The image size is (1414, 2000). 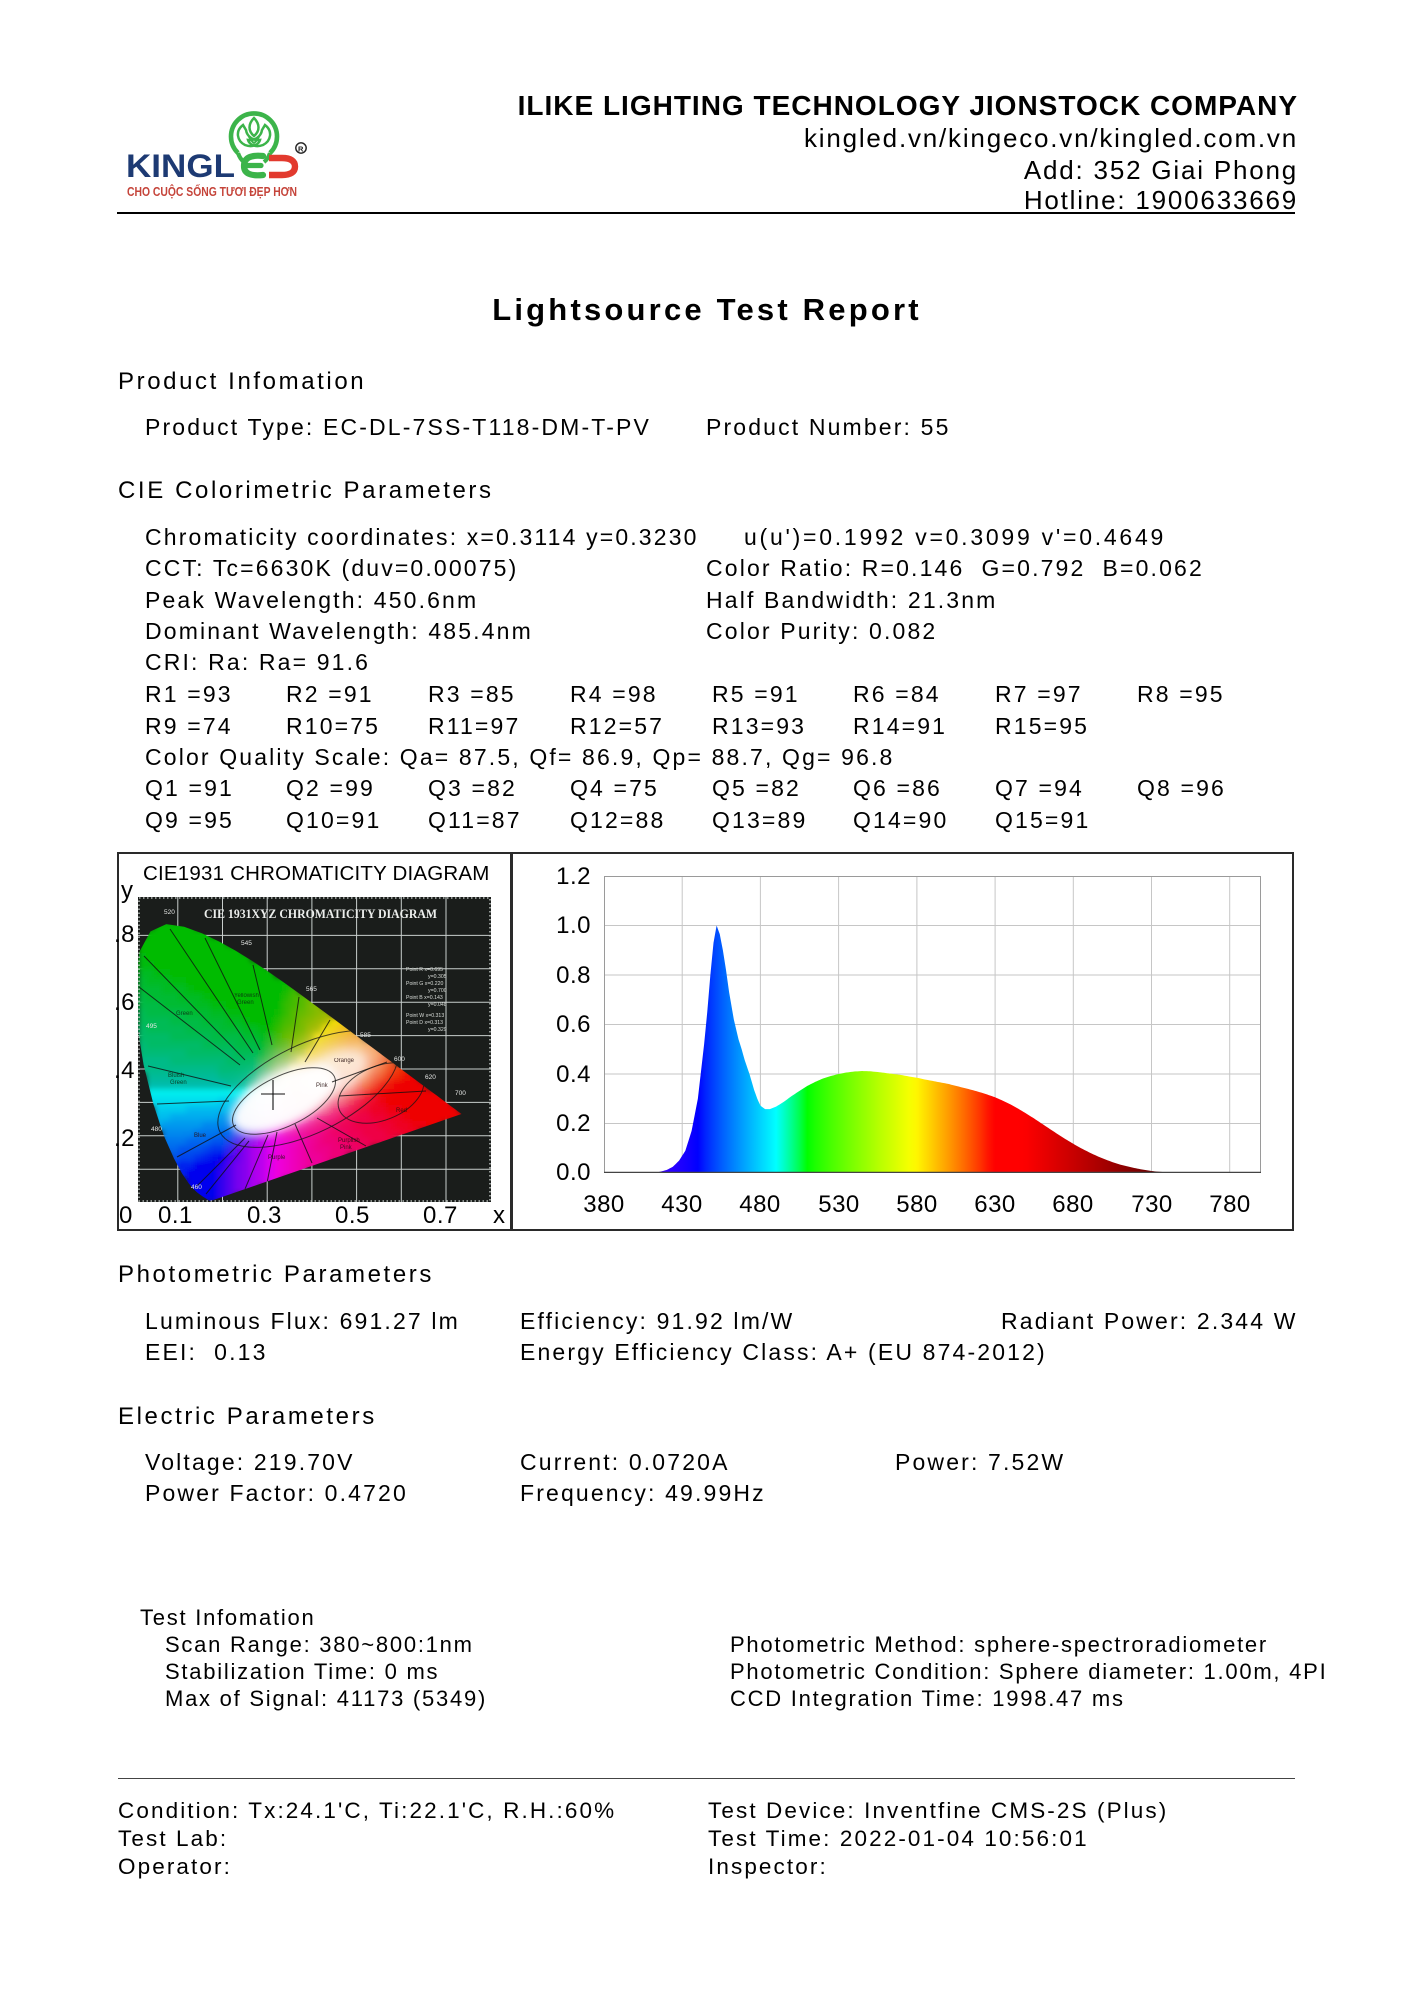 What do you see at coordinates (365, 1035) in the screenshot?
I see `svg-text: 585` at bounding box center [365, 1035].